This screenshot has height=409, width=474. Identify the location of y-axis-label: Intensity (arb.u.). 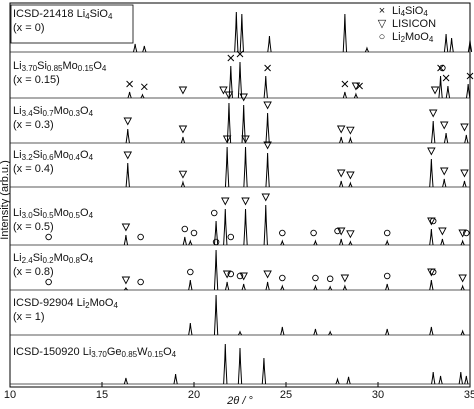
(5, 199).